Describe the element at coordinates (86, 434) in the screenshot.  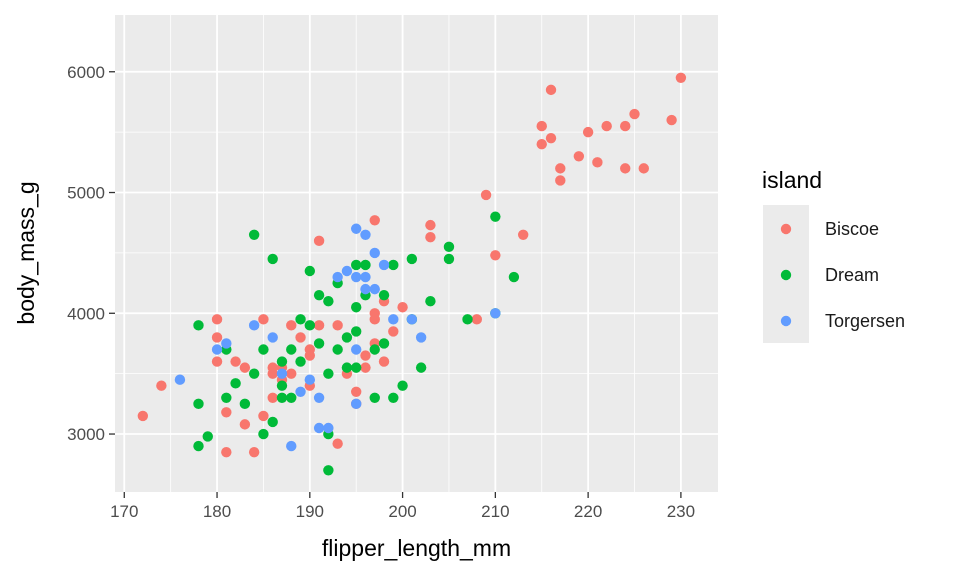
I see `y-tick-label: 3000` at that location.